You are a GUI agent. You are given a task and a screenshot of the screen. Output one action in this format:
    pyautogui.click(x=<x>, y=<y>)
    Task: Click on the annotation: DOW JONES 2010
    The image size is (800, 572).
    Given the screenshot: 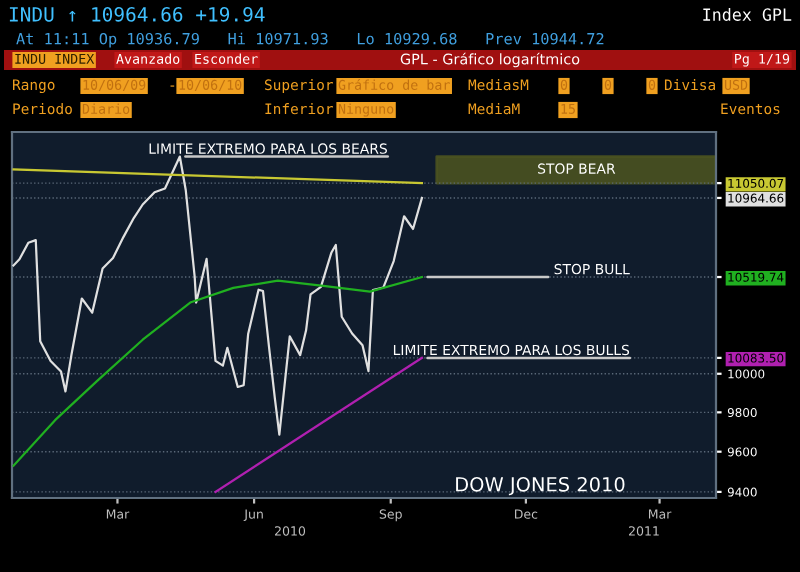 What is the action you would take?
    pyautogui.click(x=540, y=486)
    